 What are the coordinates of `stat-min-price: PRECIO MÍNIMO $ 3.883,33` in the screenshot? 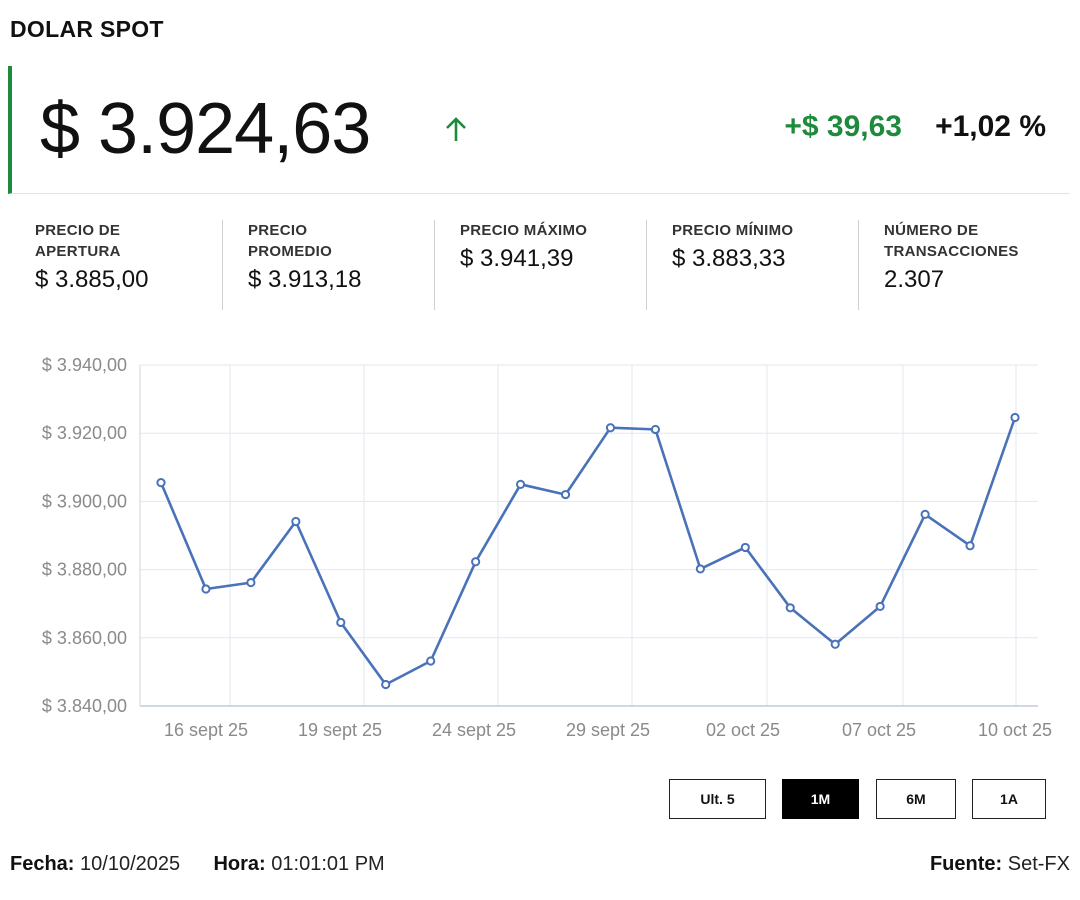 It's located at (752, 265).